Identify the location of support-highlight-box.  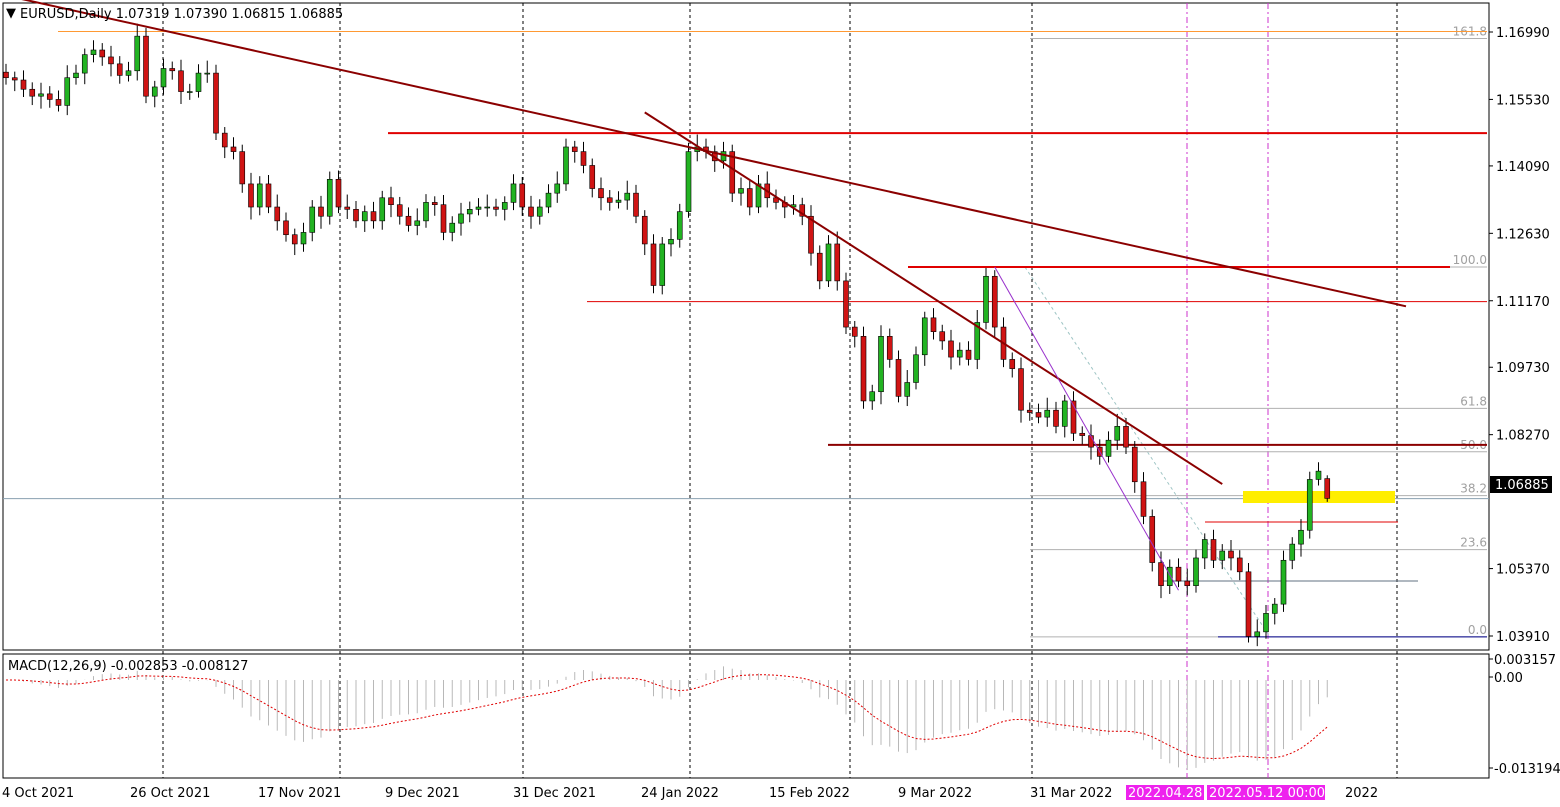
(1319, 497).